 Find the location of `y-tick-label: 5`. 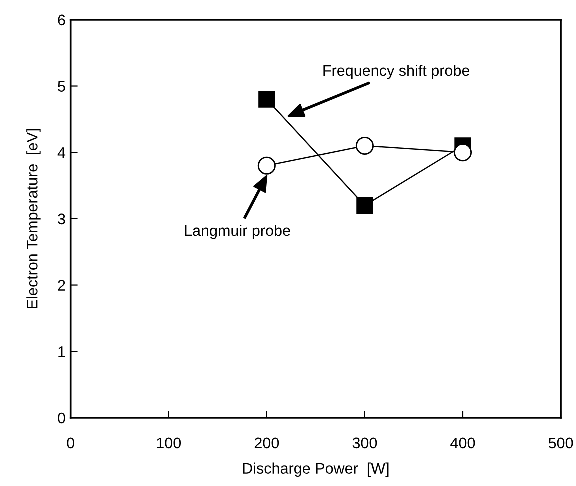

y-tick-label: 5 is located at coordinates (62, 86).